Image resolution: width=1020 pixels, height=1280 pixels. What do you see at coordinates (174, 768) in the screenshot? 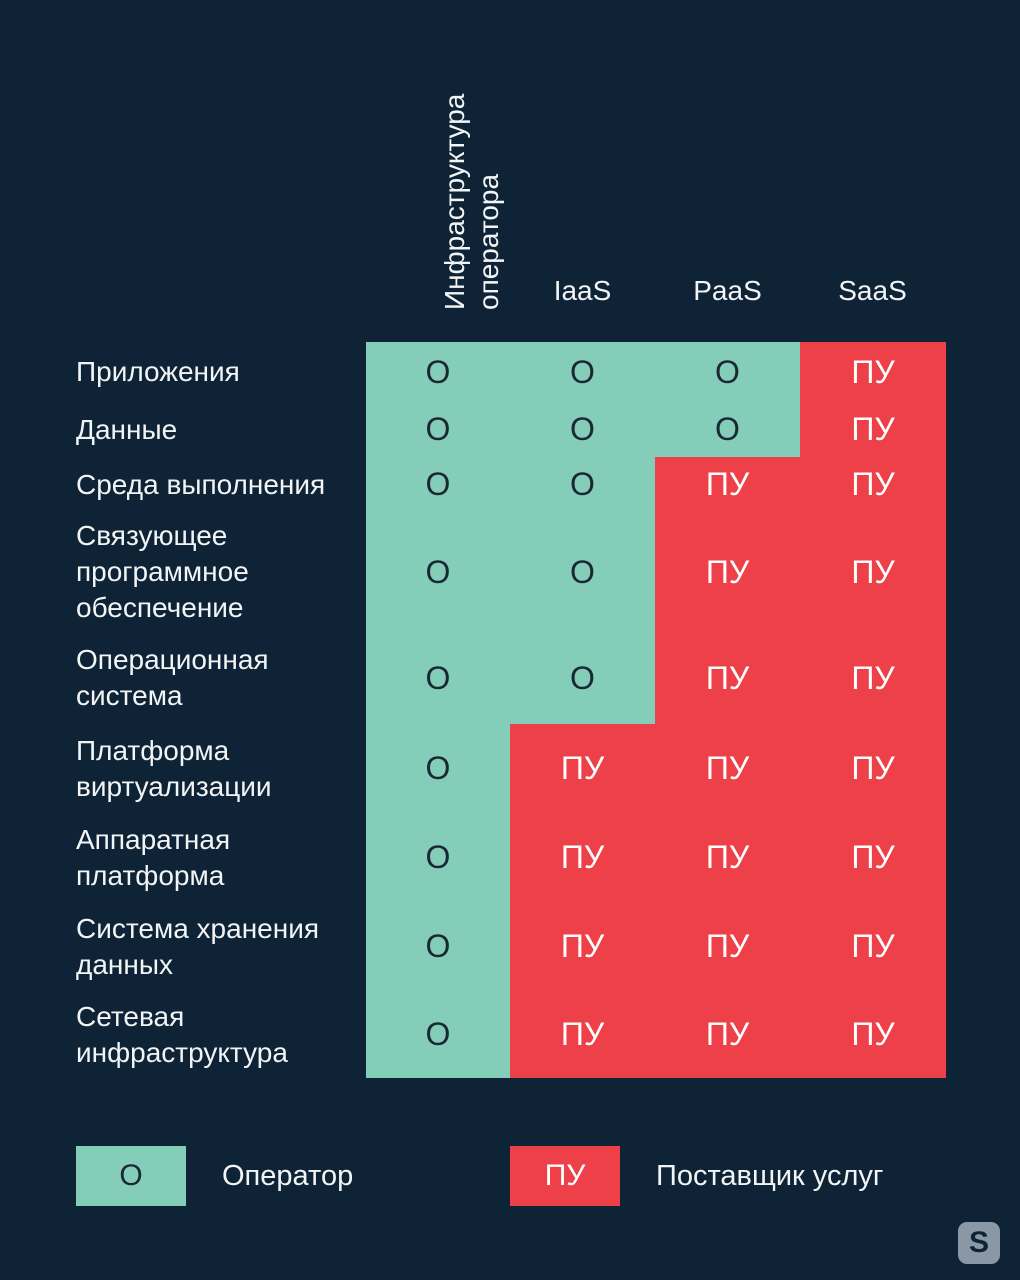
I see `row-label: Платформа виртуализации` at bounding box center [174, 768].